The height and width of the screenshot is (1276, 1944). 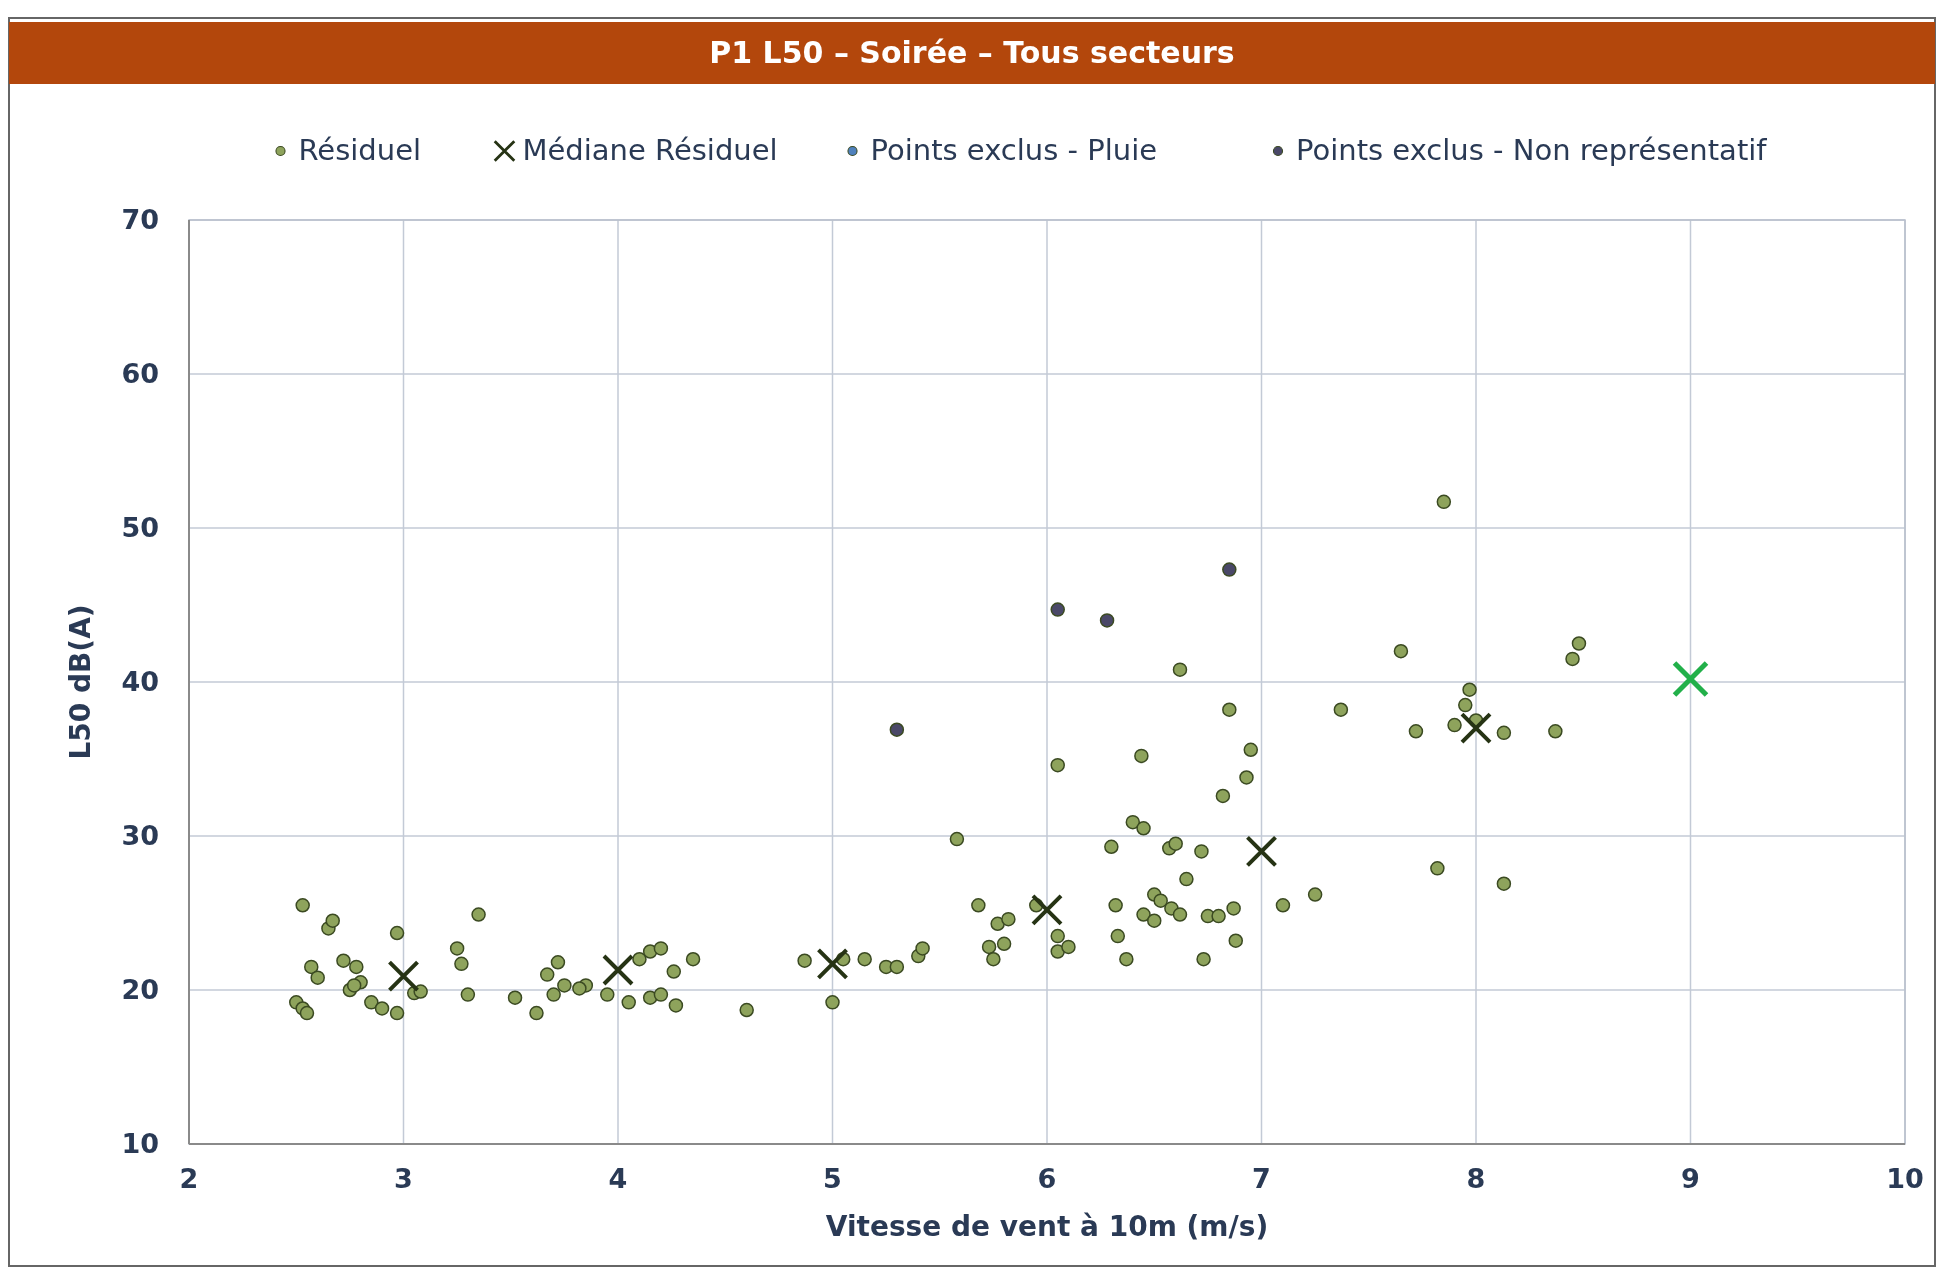 What do you see at coordinates (140, 373) in the screenshot?
I see `y-tick-label: 60` at bounding box center [140, 373].